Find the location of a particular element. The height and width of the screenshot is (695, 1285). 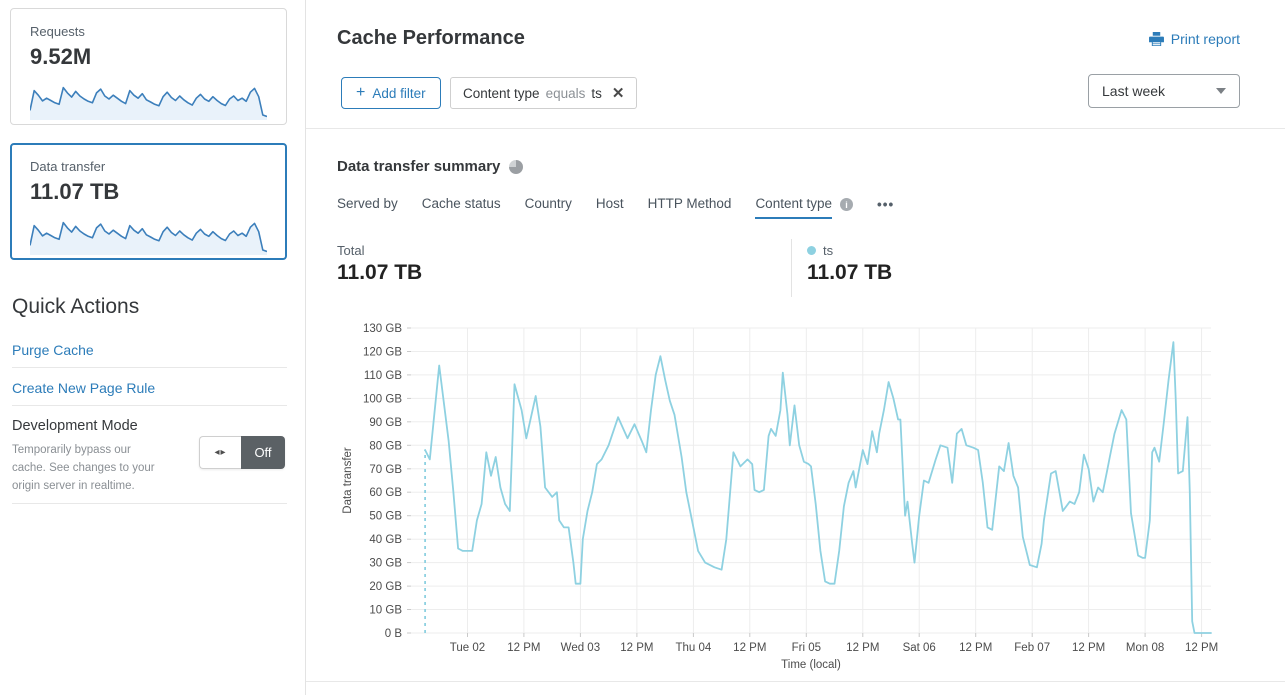

tab-served-by: Served by is located at coordinates (367, 208).